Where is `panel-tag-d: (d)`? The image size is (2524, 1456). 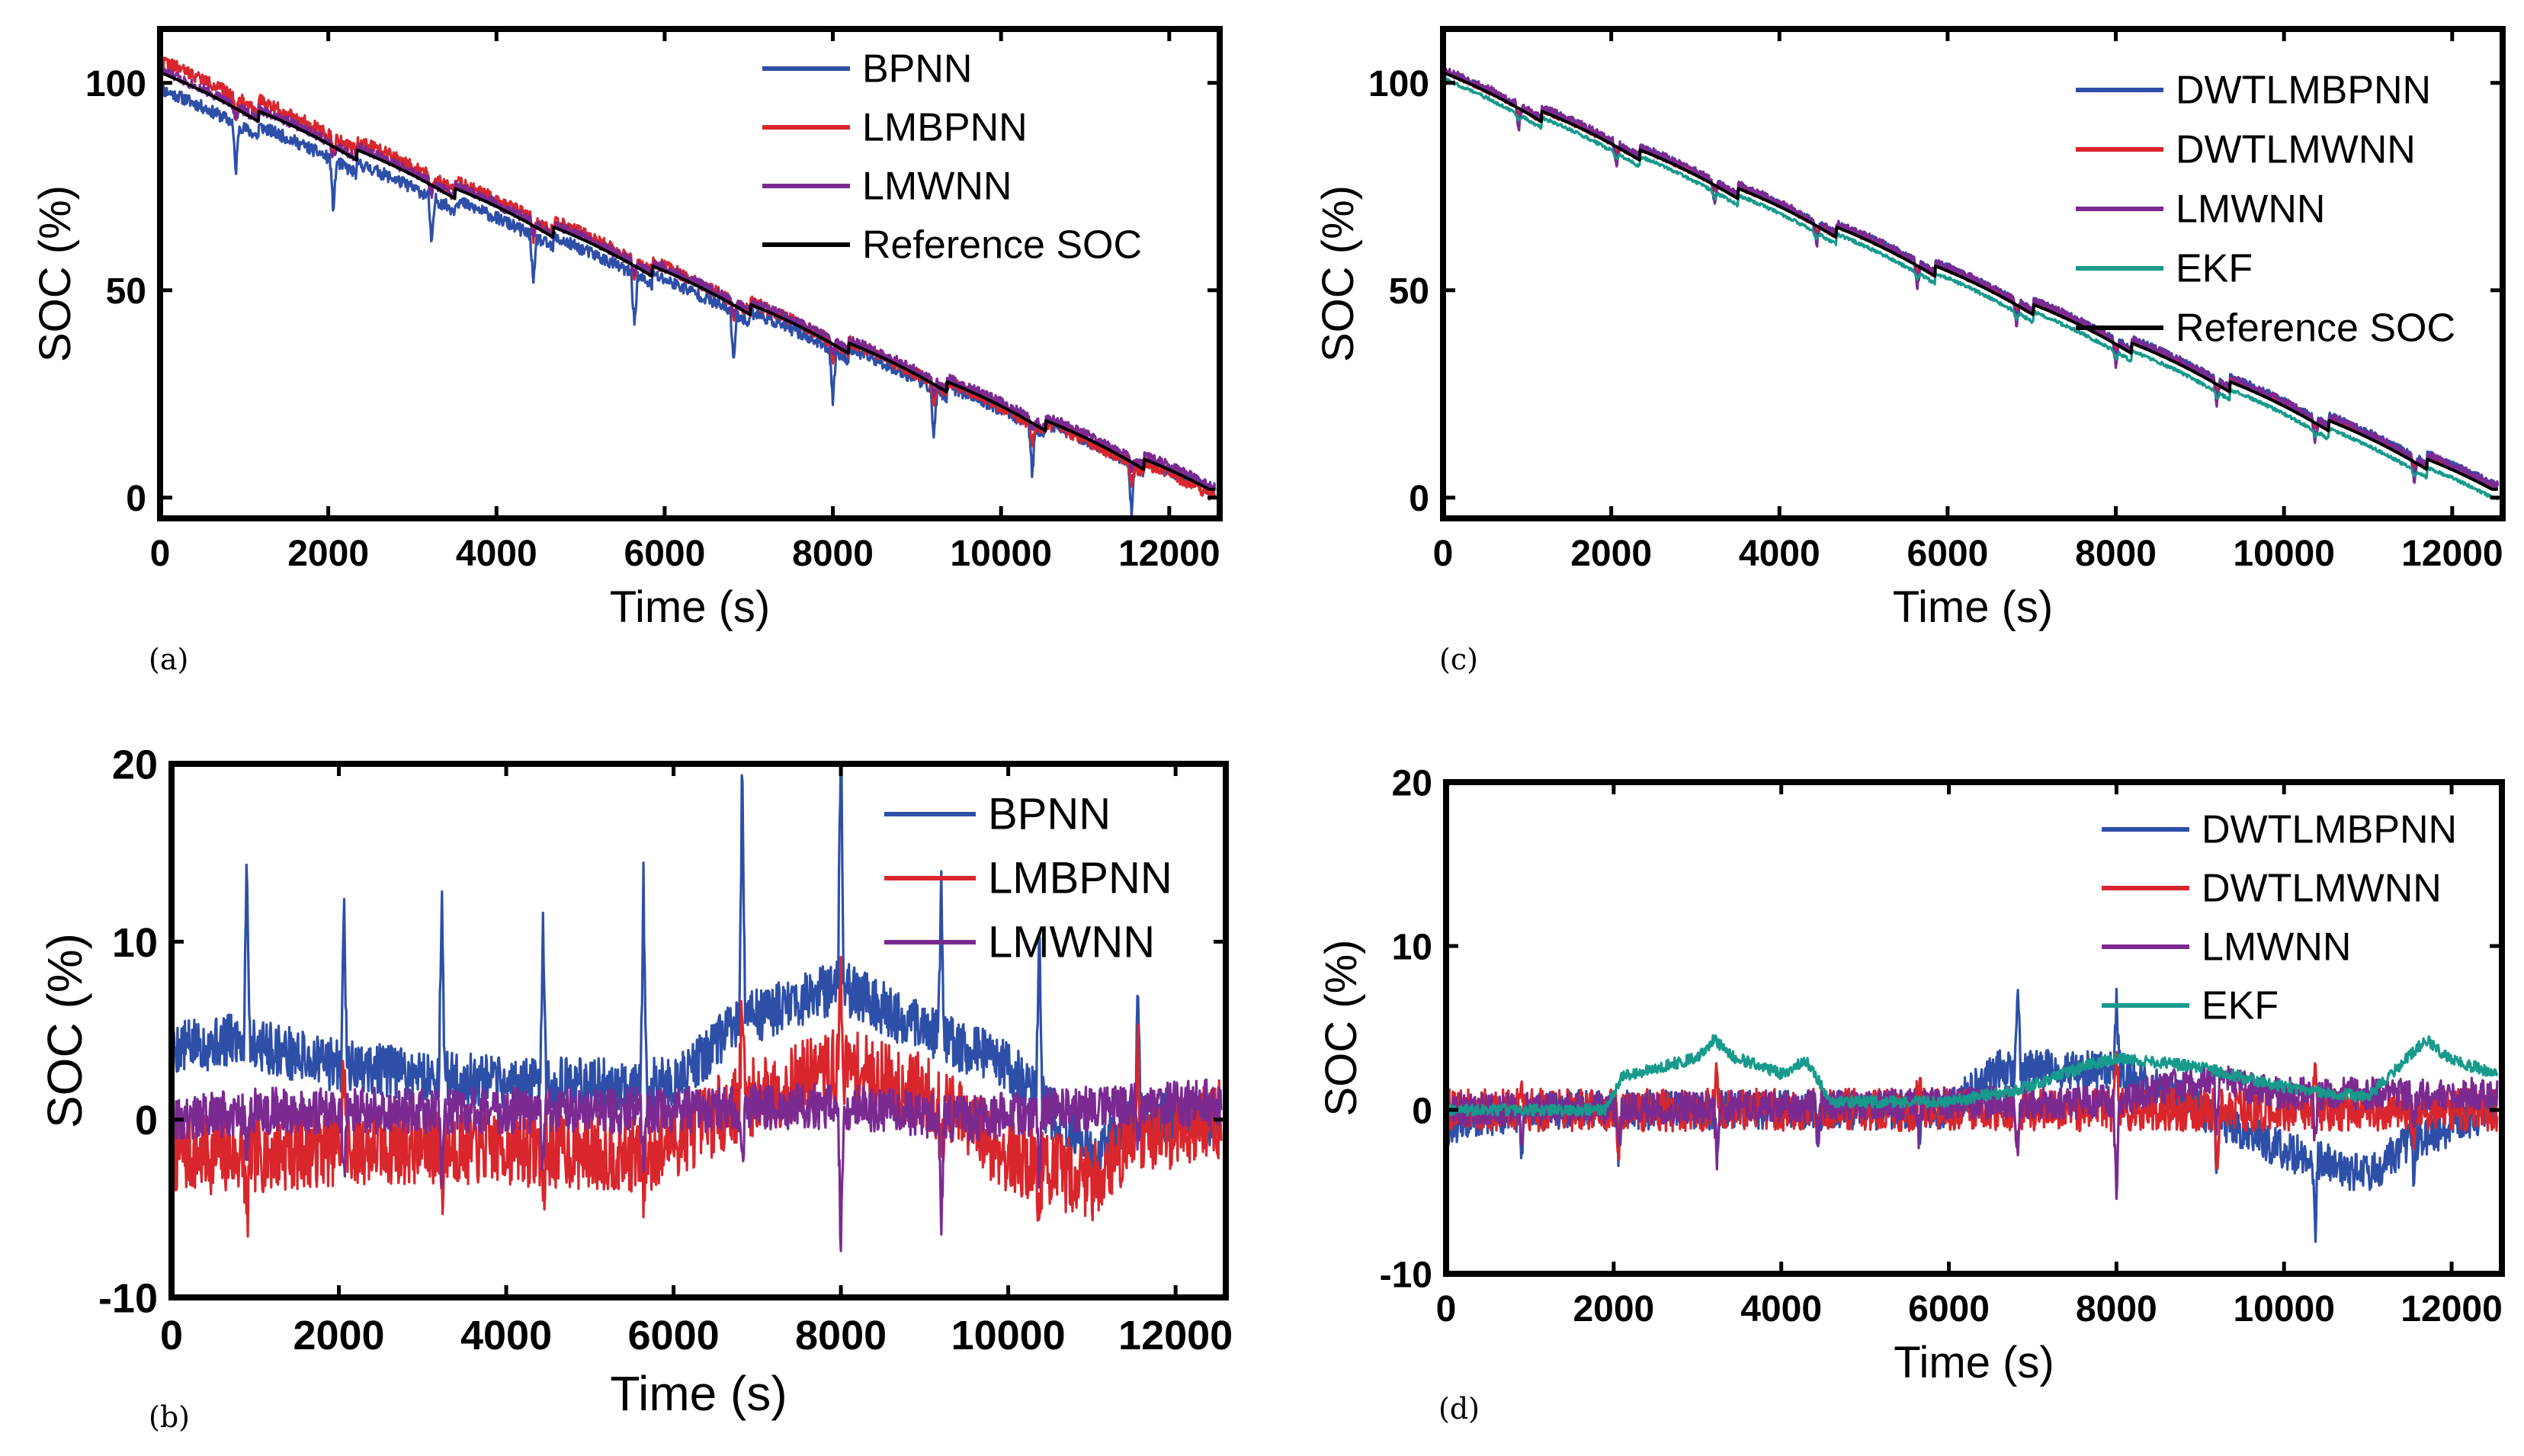
panel-tag-d: (d) is located at coordinates (1459, 1409).